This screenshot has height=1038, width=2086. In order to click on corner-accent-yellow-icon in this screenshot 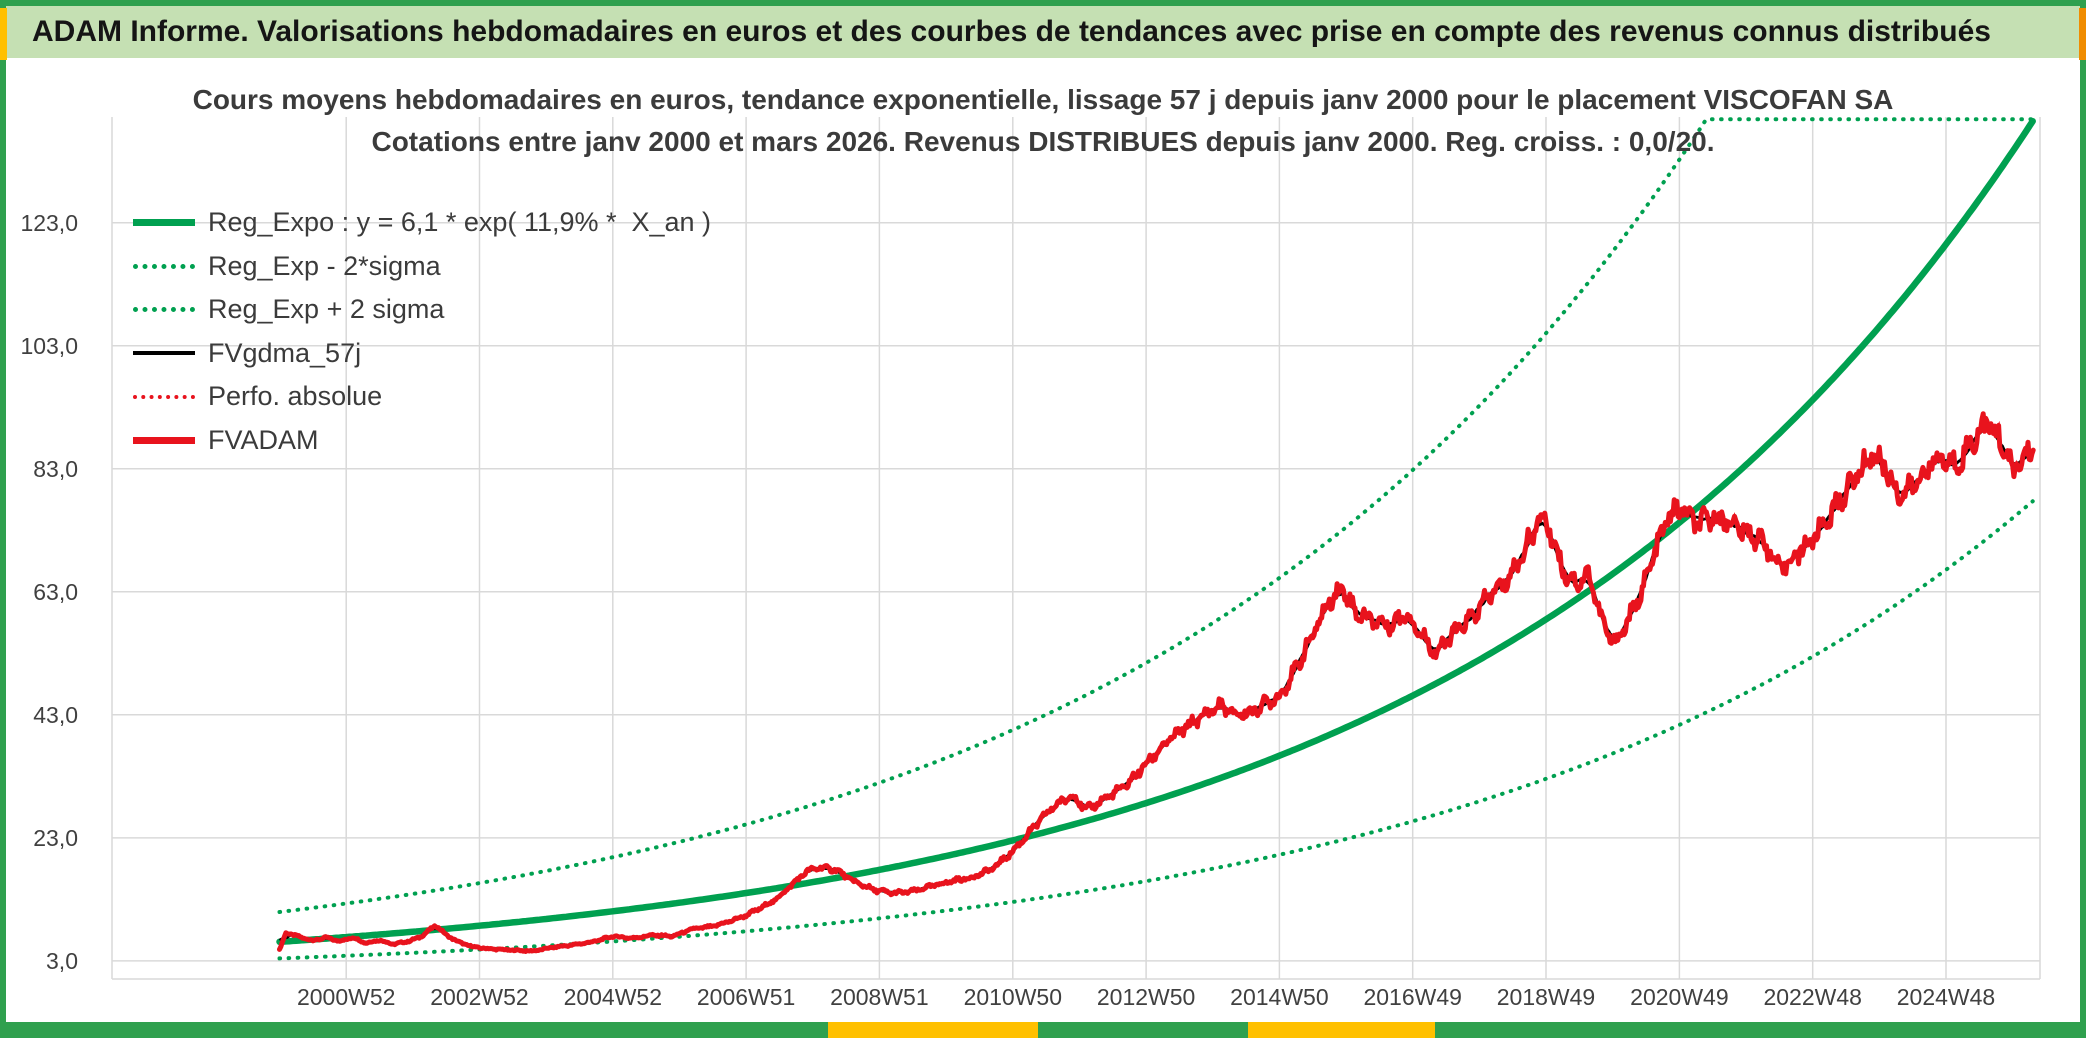, I will do `click(3, 34)`.